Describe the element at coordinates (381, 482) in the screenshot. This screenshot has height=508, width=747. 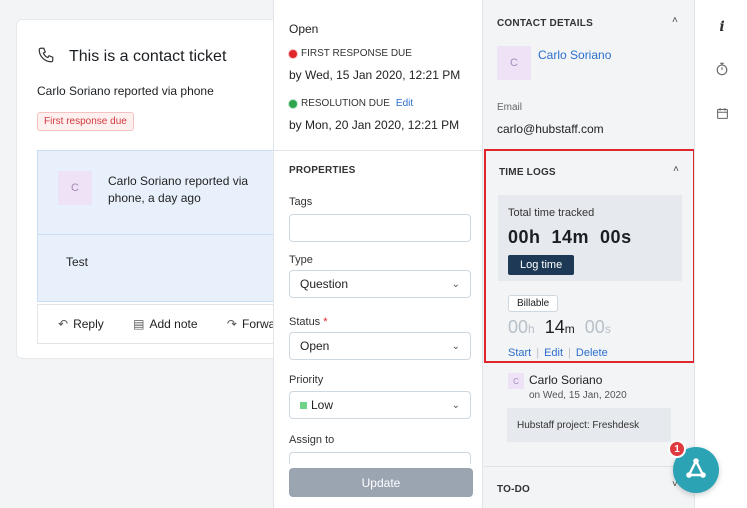
I see `update-button: Update` at that location.